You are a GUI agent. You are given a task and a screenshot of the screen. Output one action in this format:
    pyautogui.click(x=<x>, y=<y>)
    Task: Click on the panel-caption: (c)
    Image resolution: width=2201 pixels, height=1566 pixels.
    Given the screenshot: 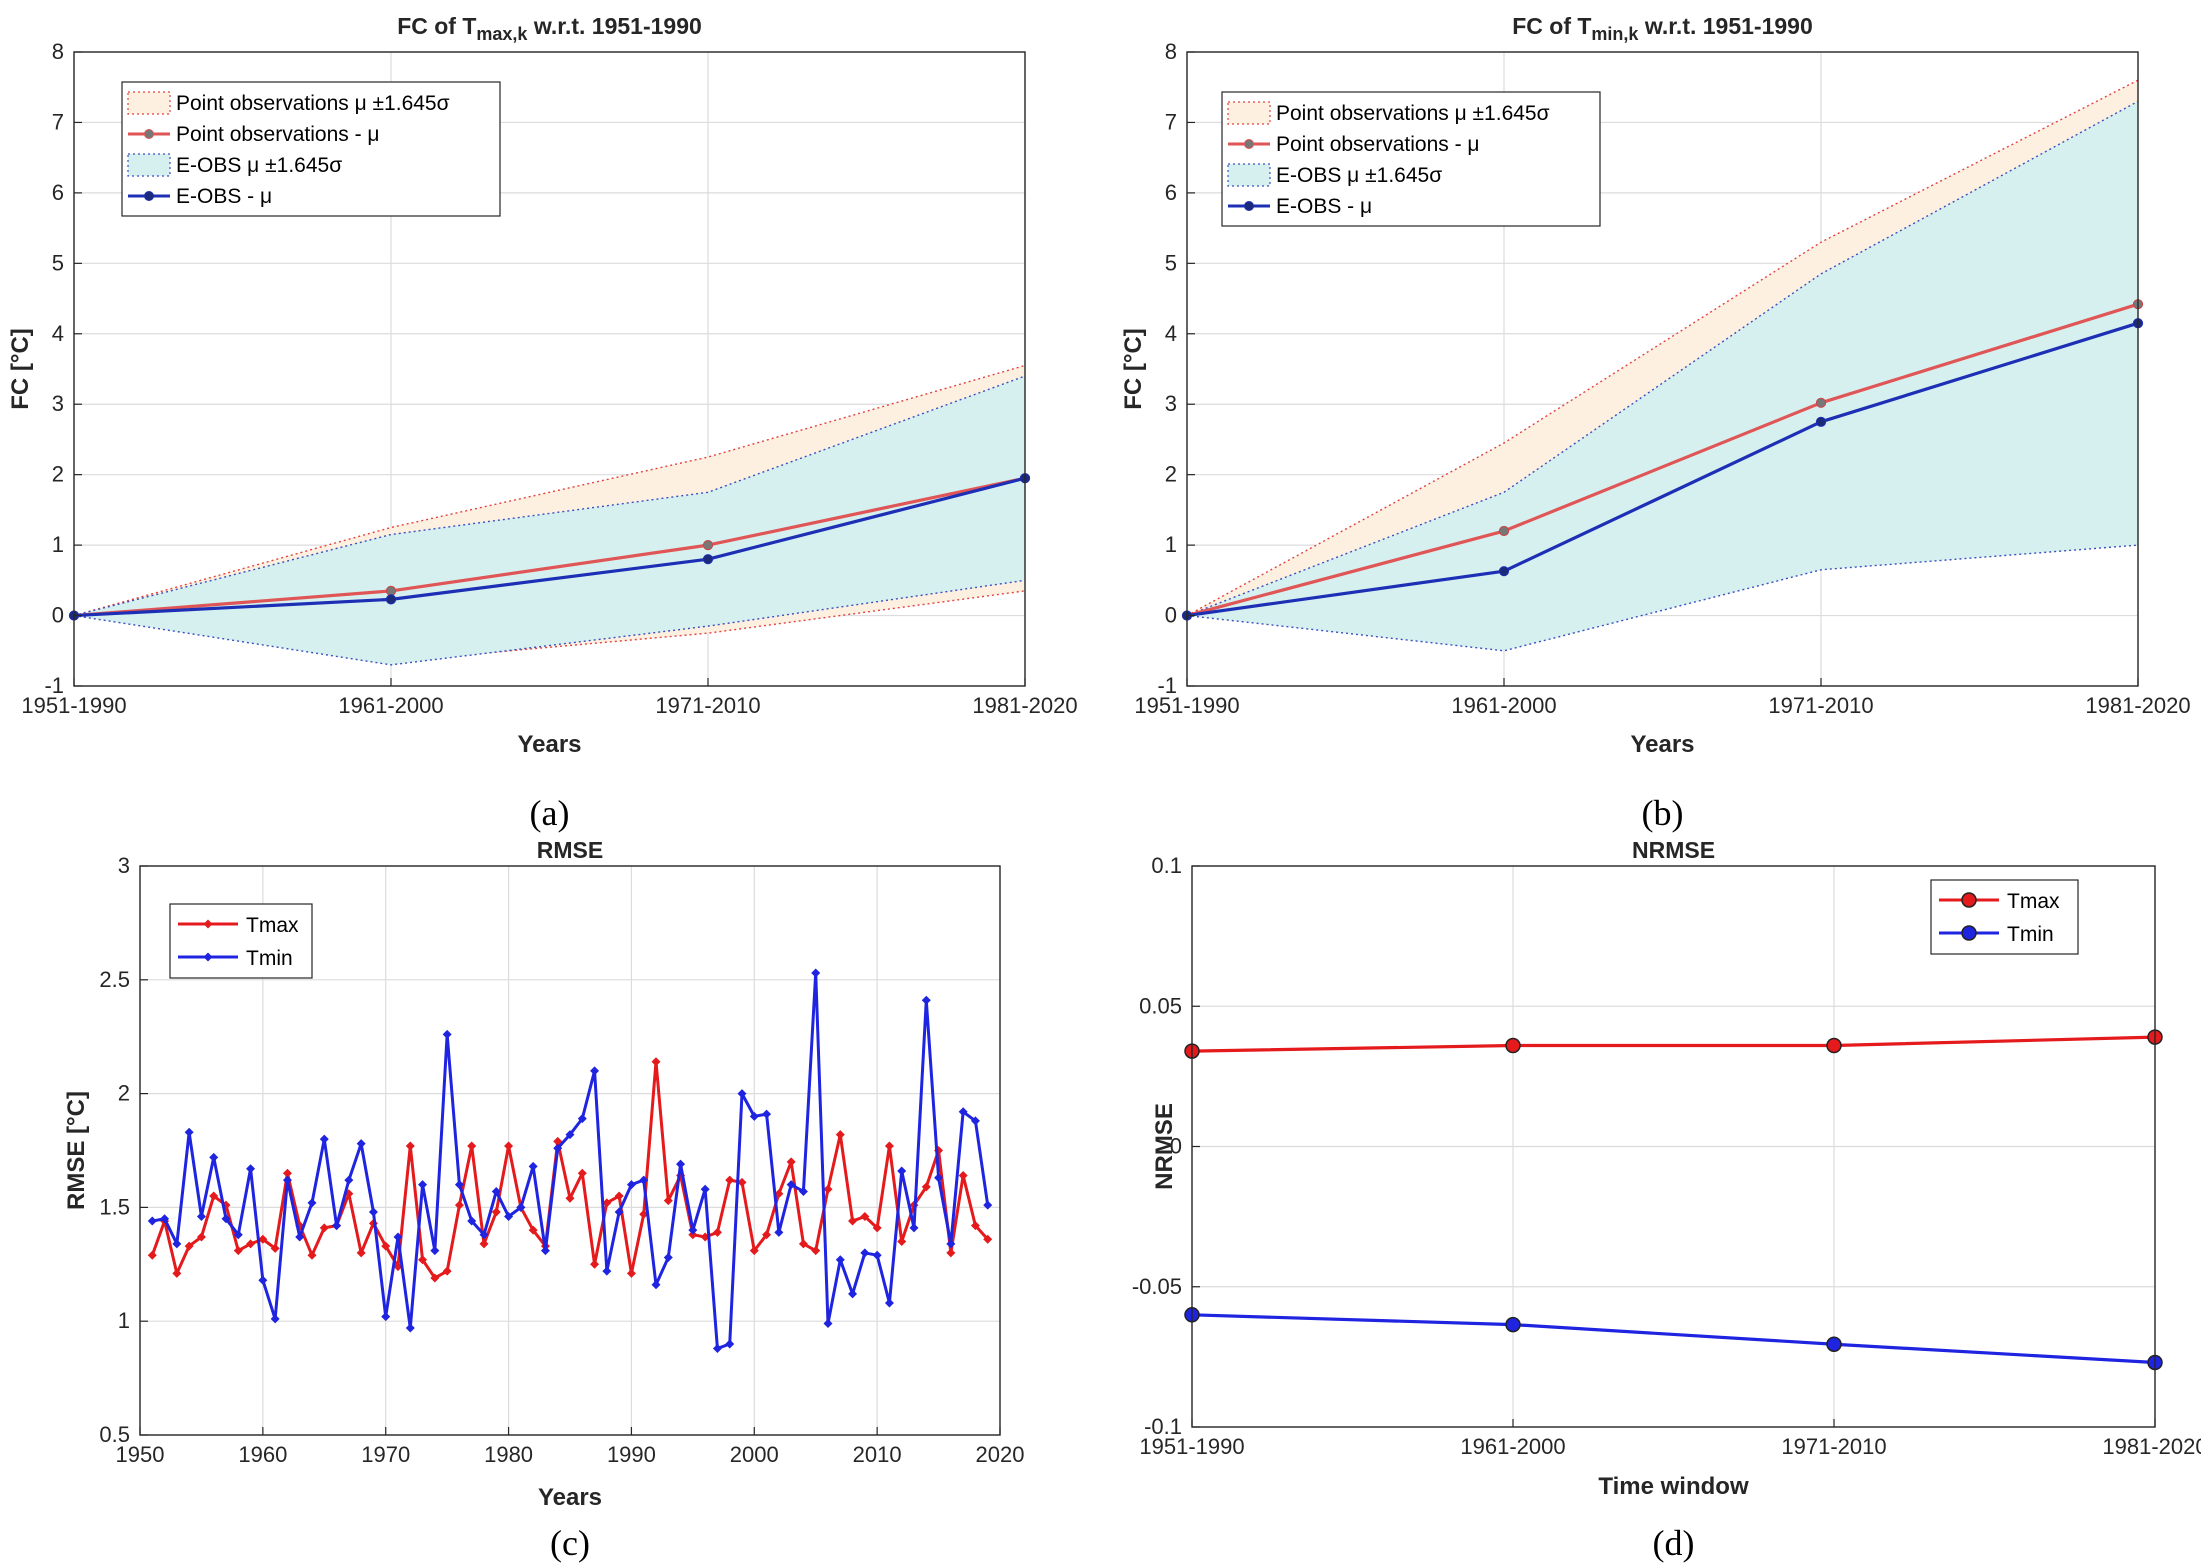 What is the action you would take?
    pyautogui.click(x=570, y=1543)
    